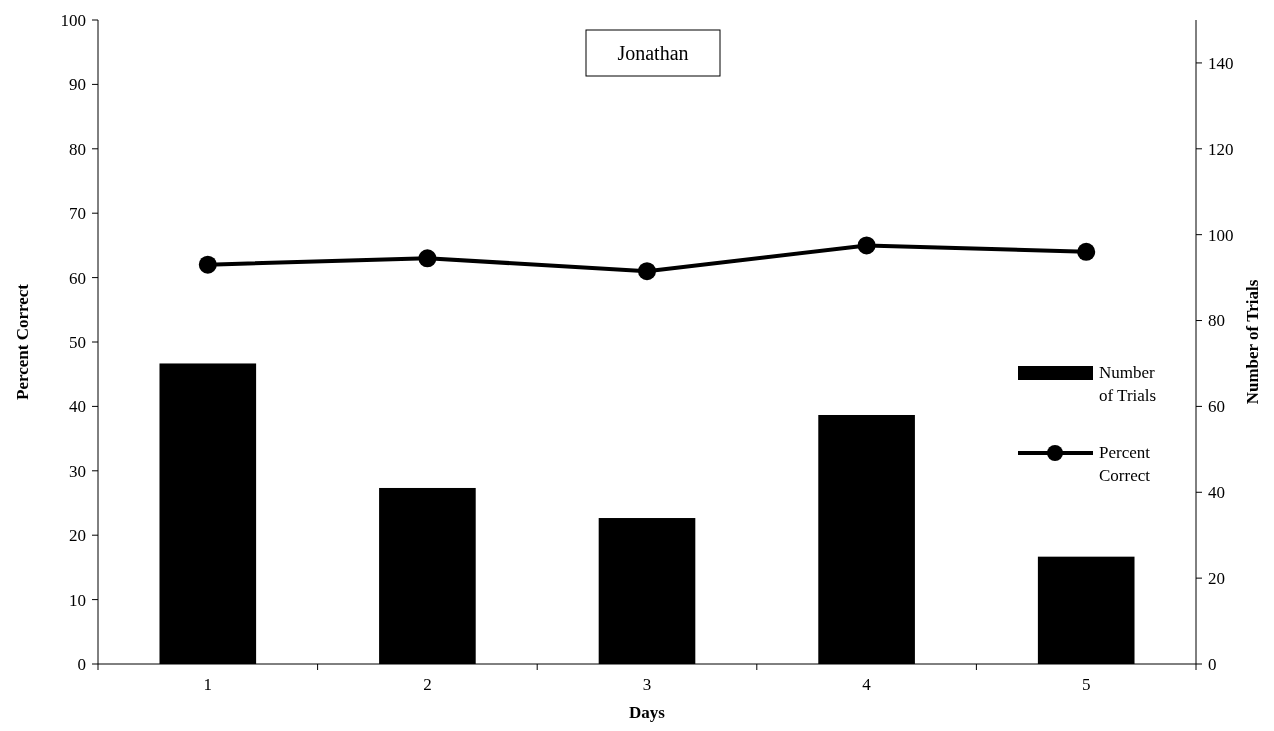  I want to click on y-tick-label: 90, so click(77, 85).